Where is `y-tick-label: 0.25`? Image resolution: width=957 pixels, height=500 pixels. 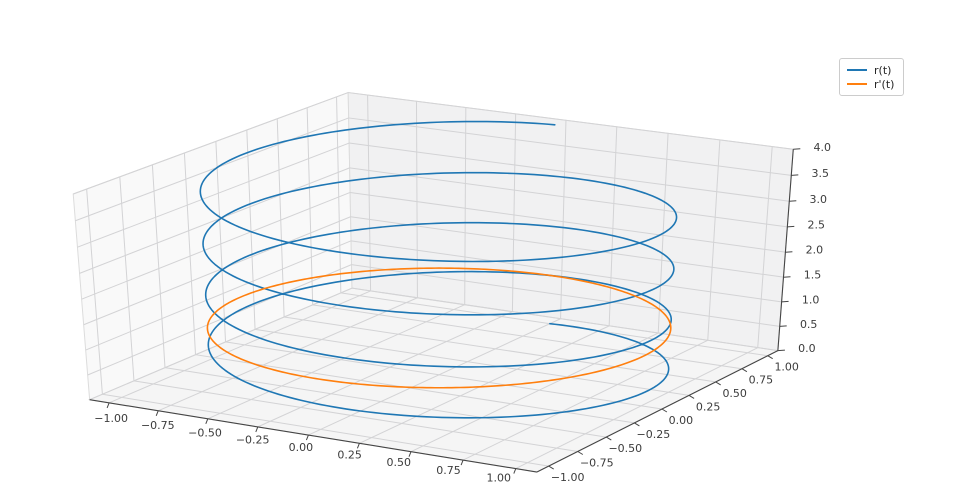 y-tick-label: 0.25 is located at coordinates (708, 406).